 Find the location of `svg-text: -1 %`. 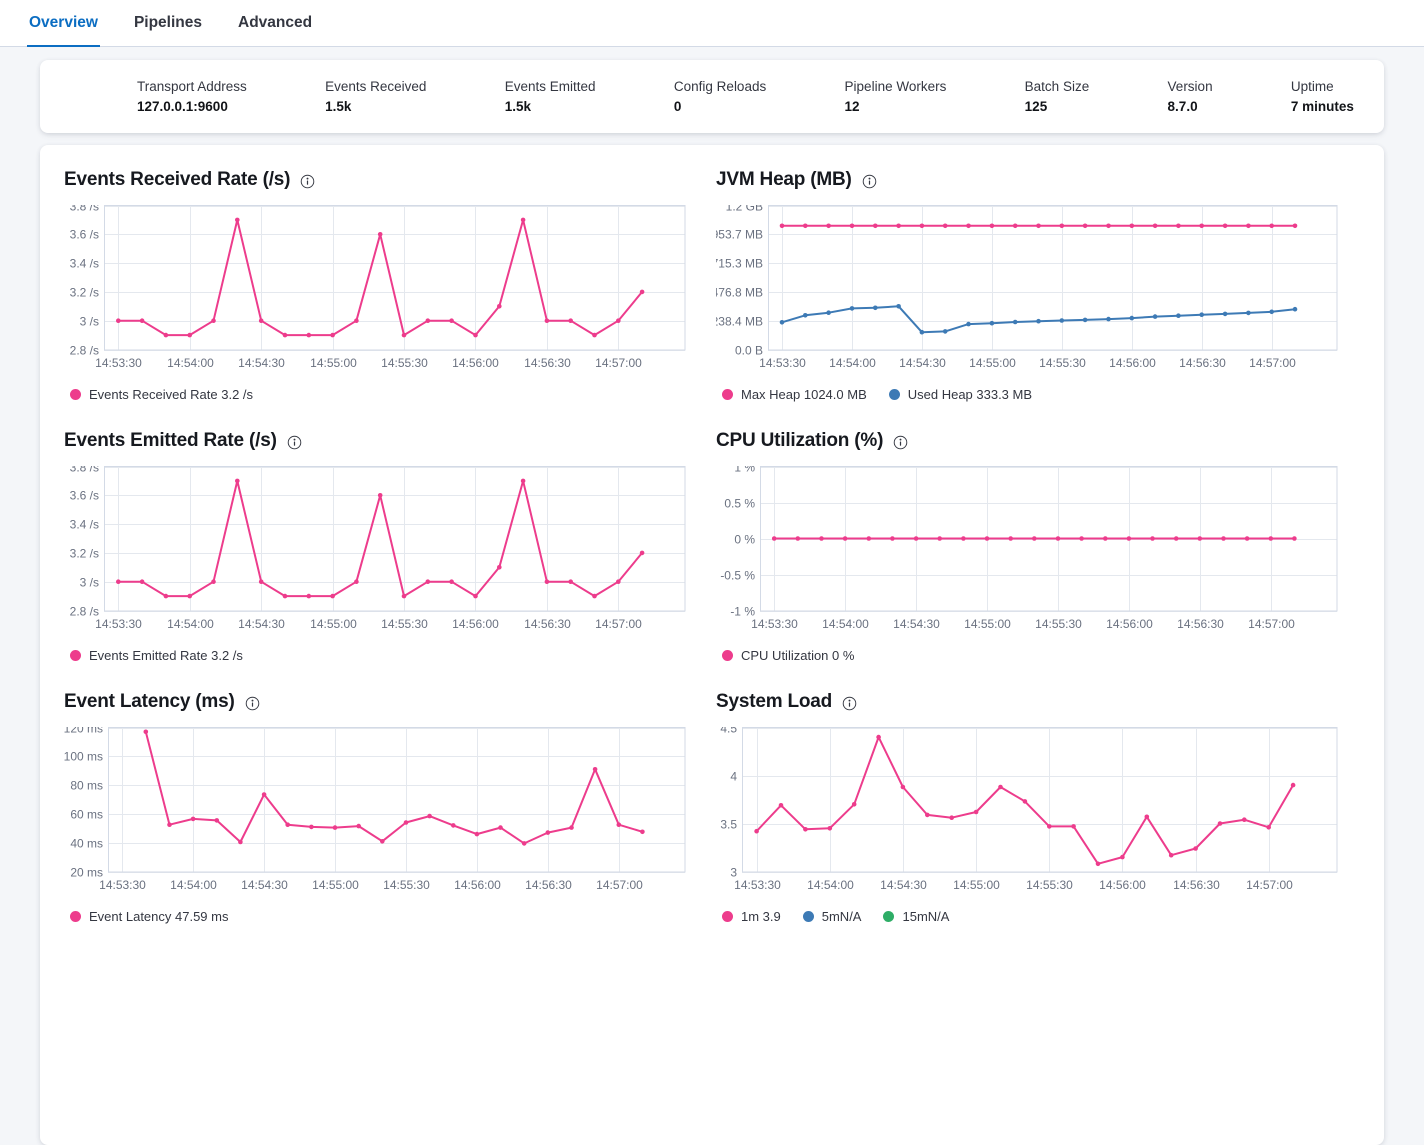

svg-text: -1 % is located at coordinates (742, 612).